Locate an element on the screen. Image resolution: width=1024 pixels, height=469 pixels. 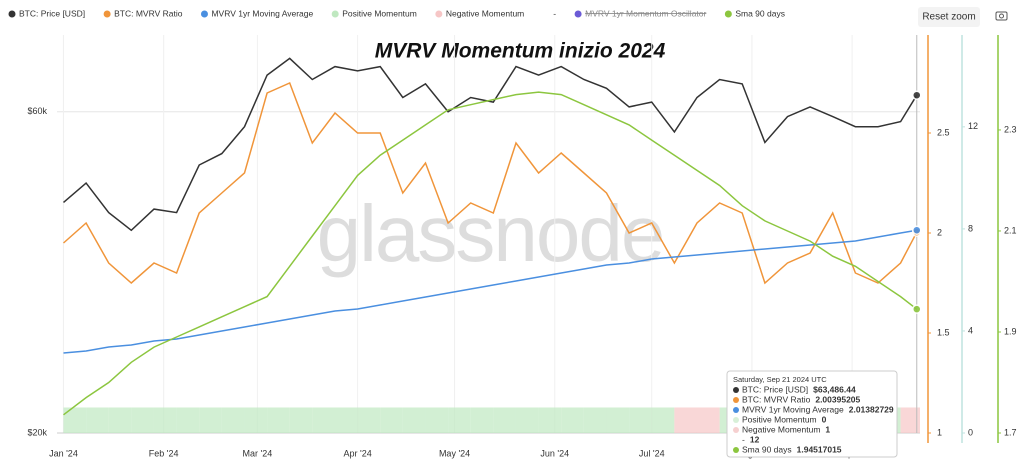
legend-item: MVRV 1yr Momentum Oscillator is located at coordinates (640, 13).